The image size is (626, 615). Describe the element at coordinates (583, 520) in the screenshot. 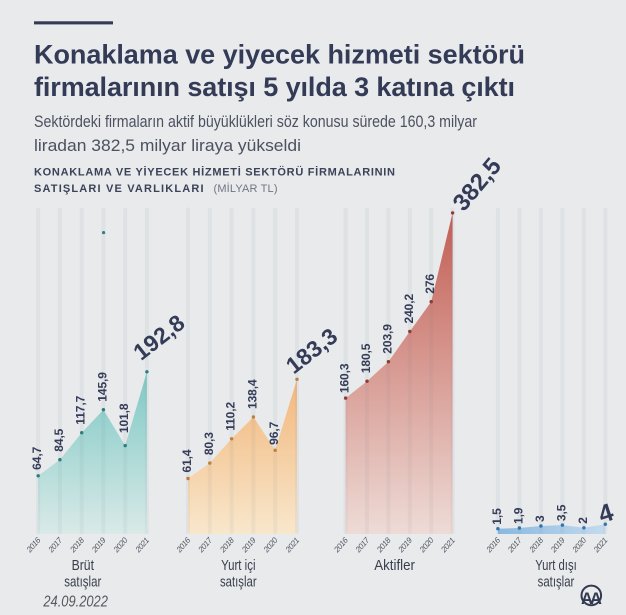

I see `svg-text: 2` at that location.